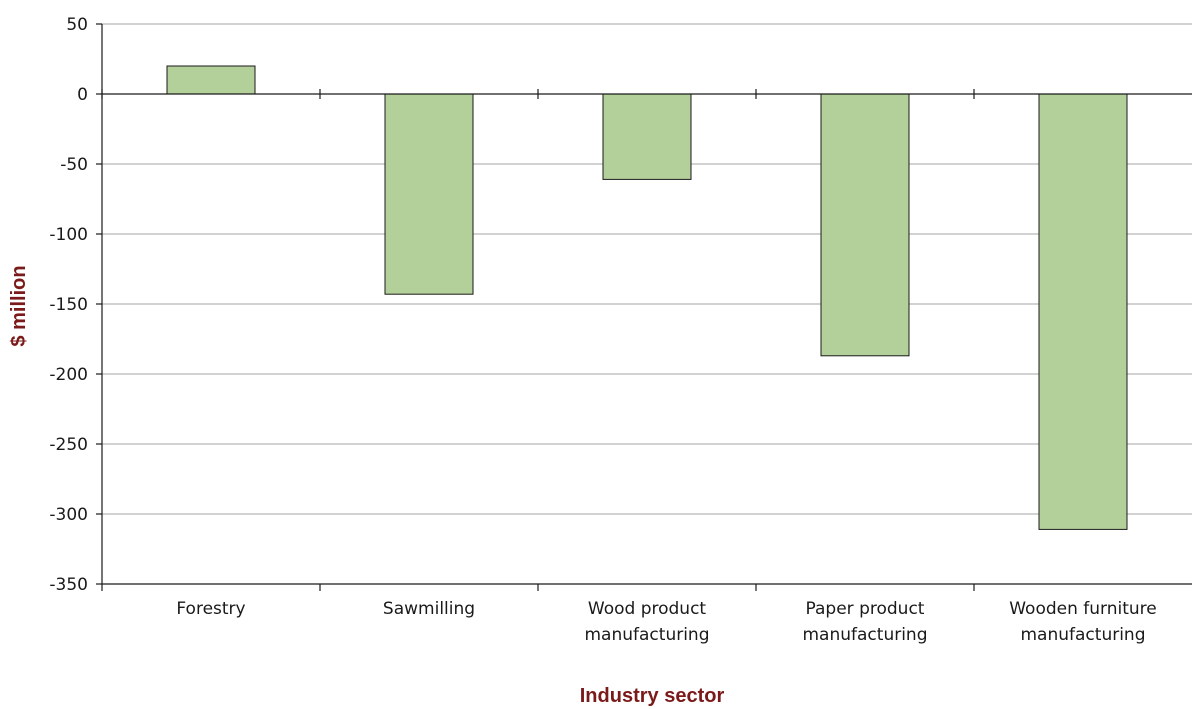 This screenshot has width=1192, height=709. What do you see at coordinates (865, 609) in the screenshot?
I see `x-category-label: Paper product` at bounding box center [865, 609].